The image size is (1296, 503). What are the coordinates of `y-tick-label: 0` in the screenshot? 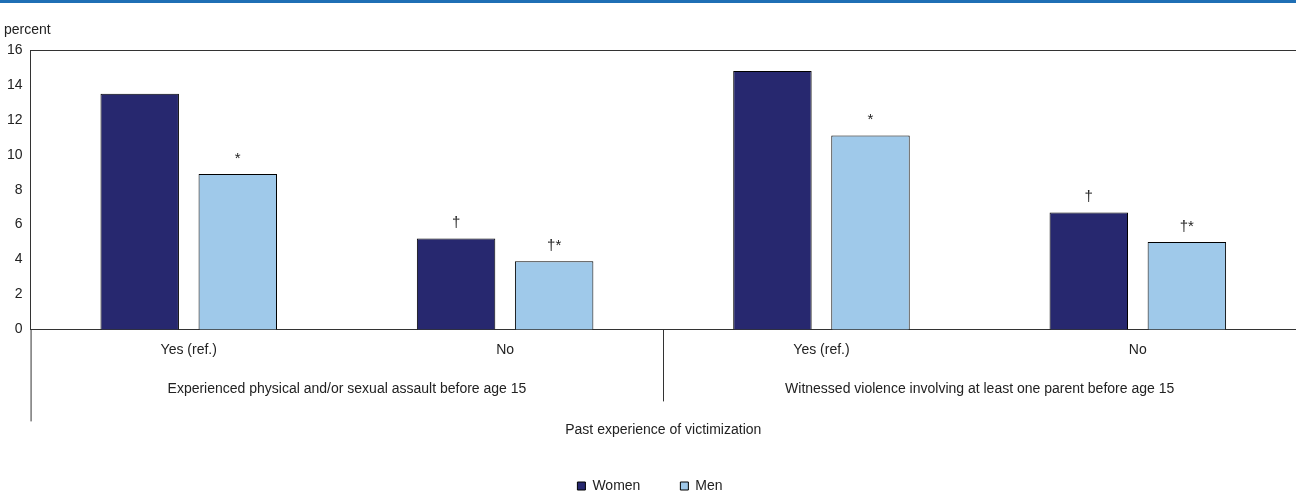 It's located at (18, 328).